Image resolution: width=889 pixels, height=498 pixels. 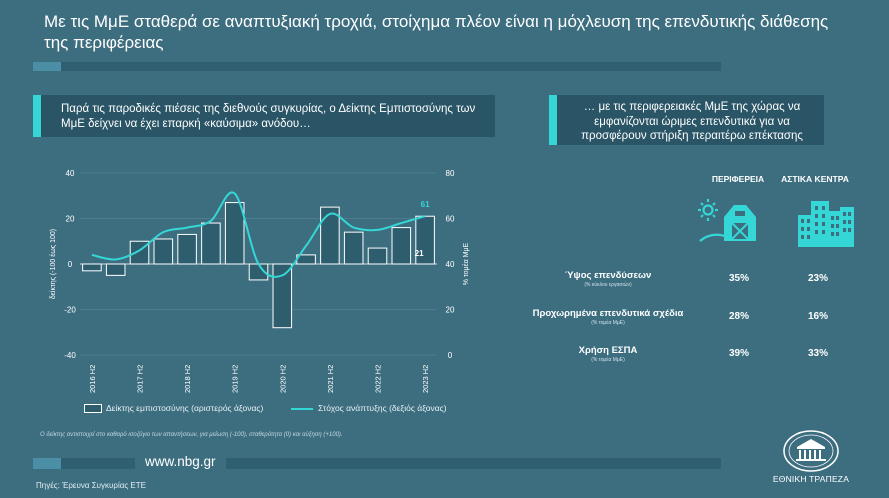 What do you see at coordinates (53, 264) in the screenshot?
I see `left-axis-title: δείκτης (-100 έως 100)` at bounding box center [53, 264].